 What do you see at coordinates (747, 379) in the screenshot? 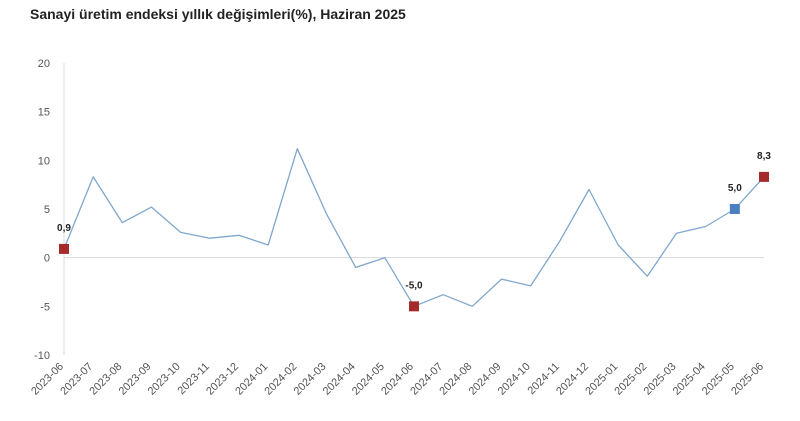
I see `x-tick-label: 2025-06` at bounding box center [747, 379].